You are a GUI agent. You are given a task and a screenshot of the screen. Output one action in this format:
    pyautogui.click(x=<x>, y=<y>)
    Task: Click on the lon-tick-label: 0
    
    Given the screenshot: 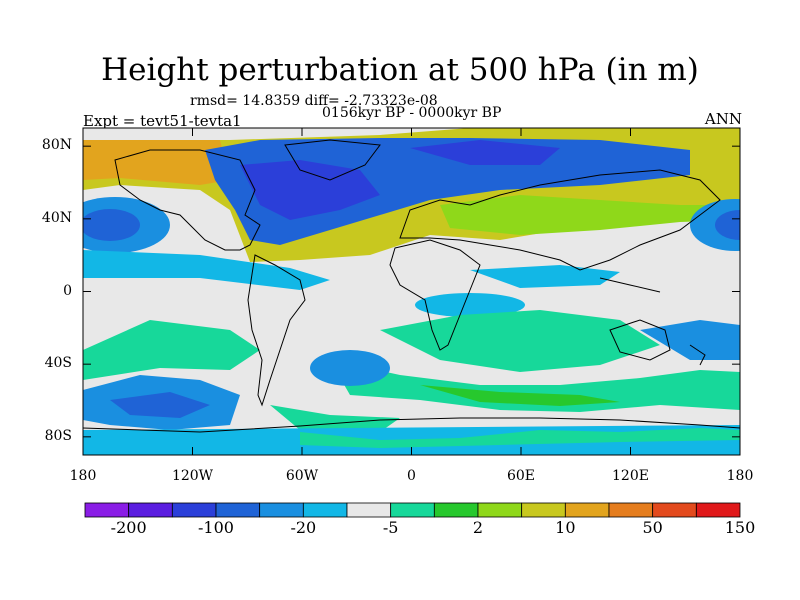 What is the action you would take?
    pyautogui.click(x=411, y=476)
    